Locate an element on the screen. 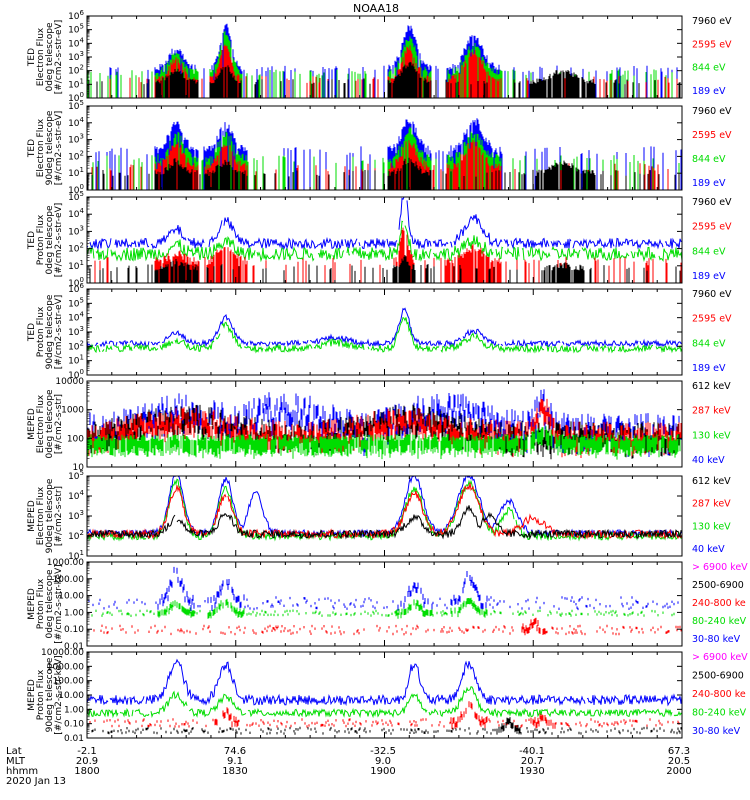  legend-meped-p-90-0: > 6900 keV is located at coordinates (720, 657).